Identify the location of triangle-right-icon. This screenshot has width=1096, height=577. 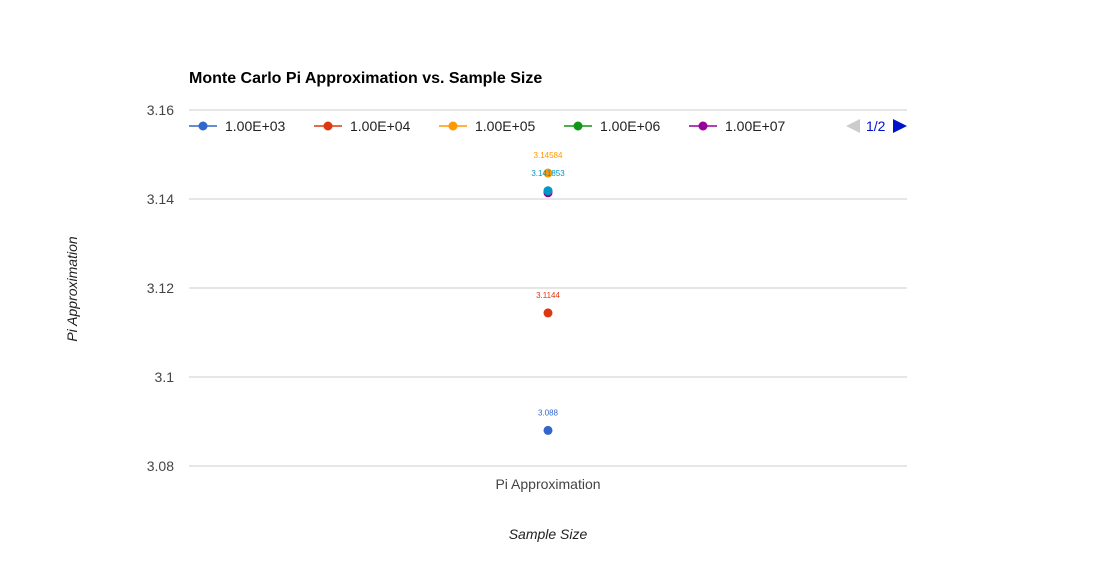
(900, 126).